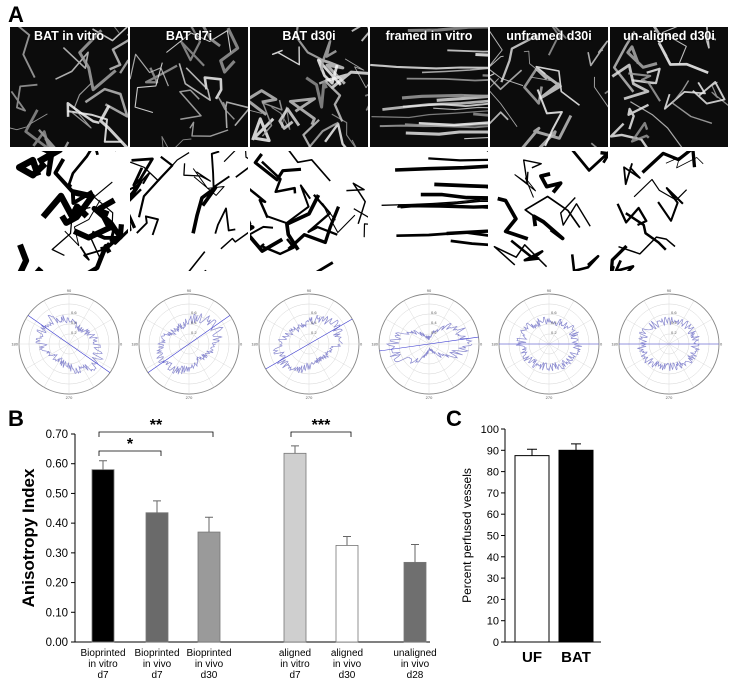 The image size is (741, 696). Describe the element at coordinates (28, 537) in the screenshot. I see `y-axis-title: Anisotropy Index` at that location.